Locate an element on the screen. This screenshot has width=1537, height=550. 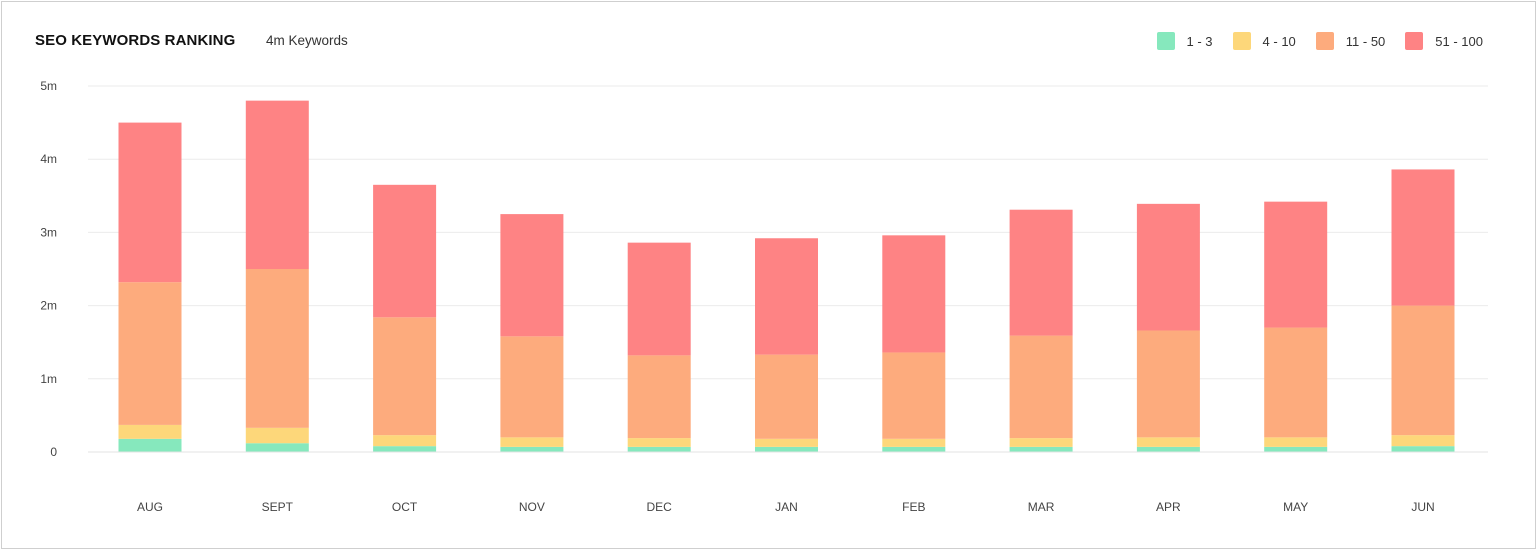
x-tick-label: JUN is located at coordinates (1422, 507).